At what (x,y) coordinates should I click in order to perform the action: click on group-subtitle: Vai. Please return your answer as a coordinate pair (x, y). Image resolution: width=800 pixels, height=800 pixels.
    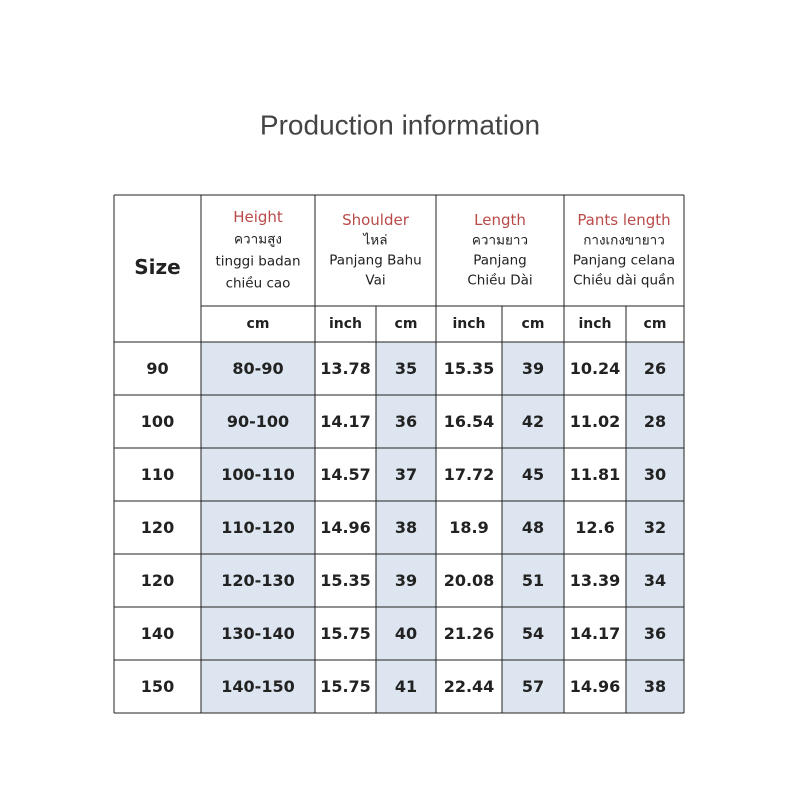
    Looking at the image, I should click on (375, 281).